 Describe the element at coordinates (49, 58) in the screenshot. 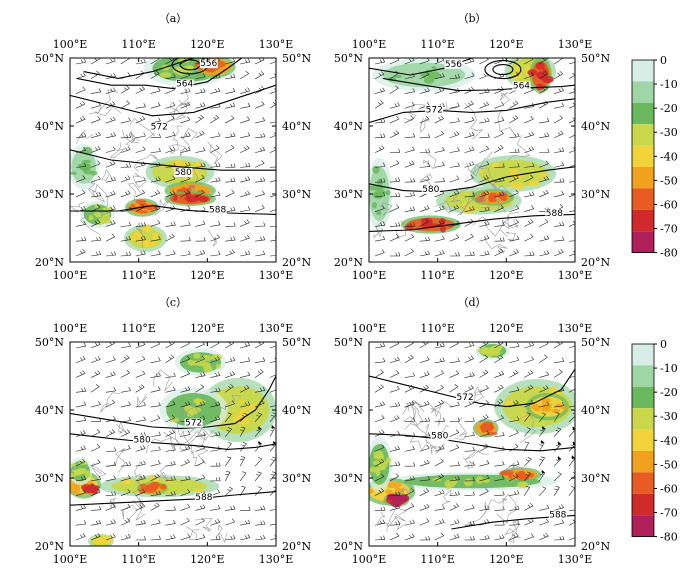

I see `lat-tick-label-left: 50°N` at that location.